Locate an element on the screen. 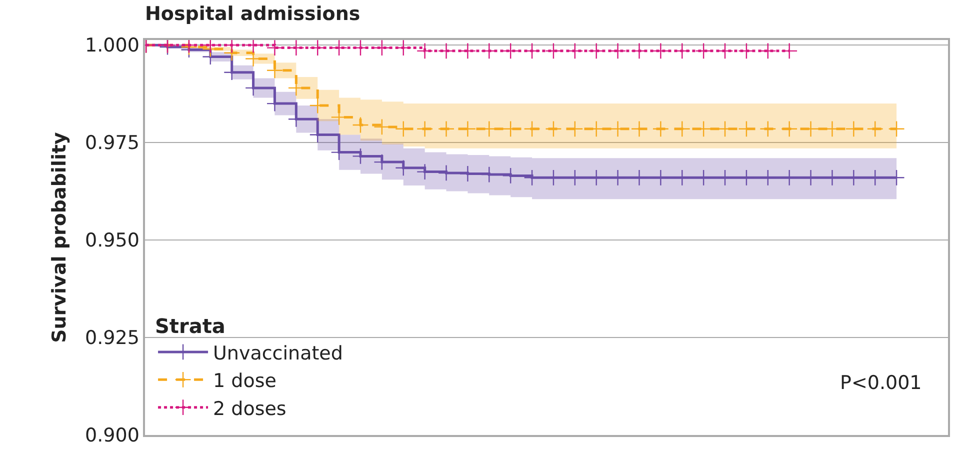  y-tick-label: 1.000 is located at coordinates (112, 45).